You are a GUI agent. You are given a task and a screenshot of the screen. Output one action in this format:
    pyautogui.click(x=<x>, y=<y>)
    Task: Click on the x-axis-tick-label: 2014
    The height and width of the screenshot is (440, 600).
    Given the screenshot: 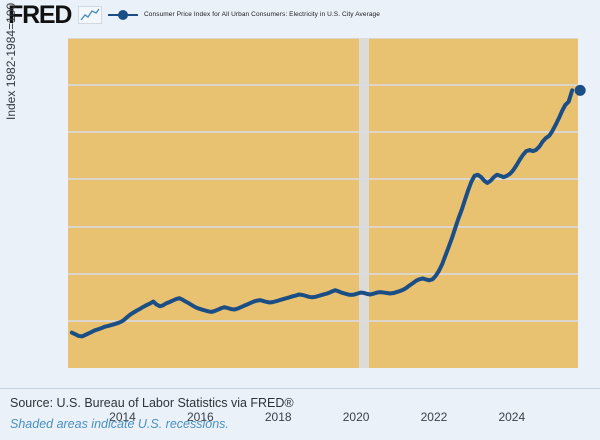 What is the action you would take?
    pyautogui.click(x=122, y=417)
    